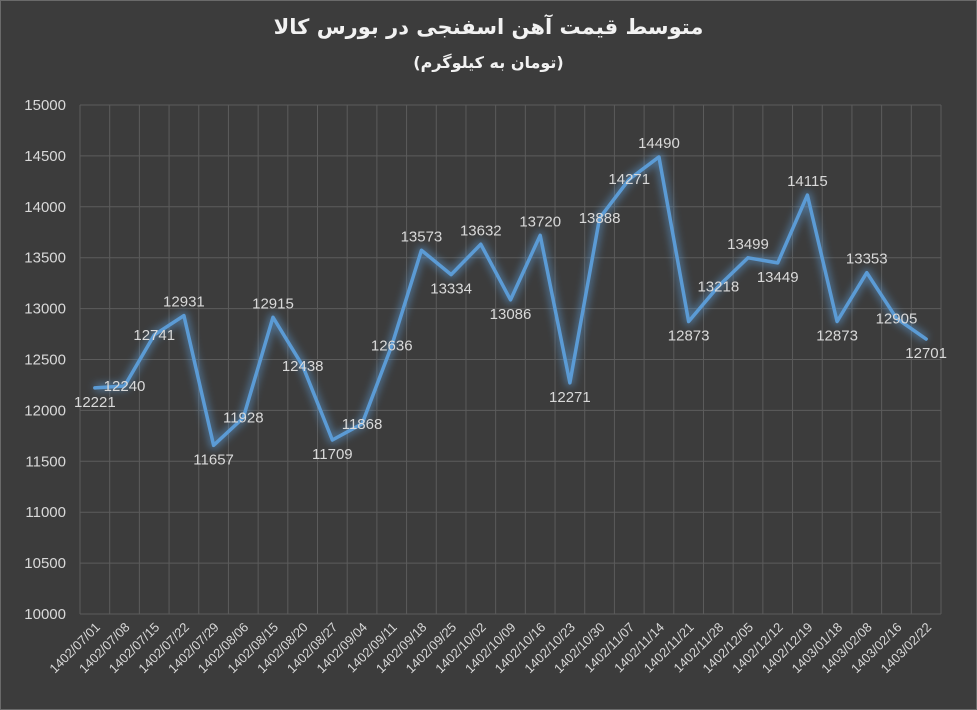  Describe the element at coordinates (45, 207) in the screenshot. I see `y-tick-label: 14000` at that location.